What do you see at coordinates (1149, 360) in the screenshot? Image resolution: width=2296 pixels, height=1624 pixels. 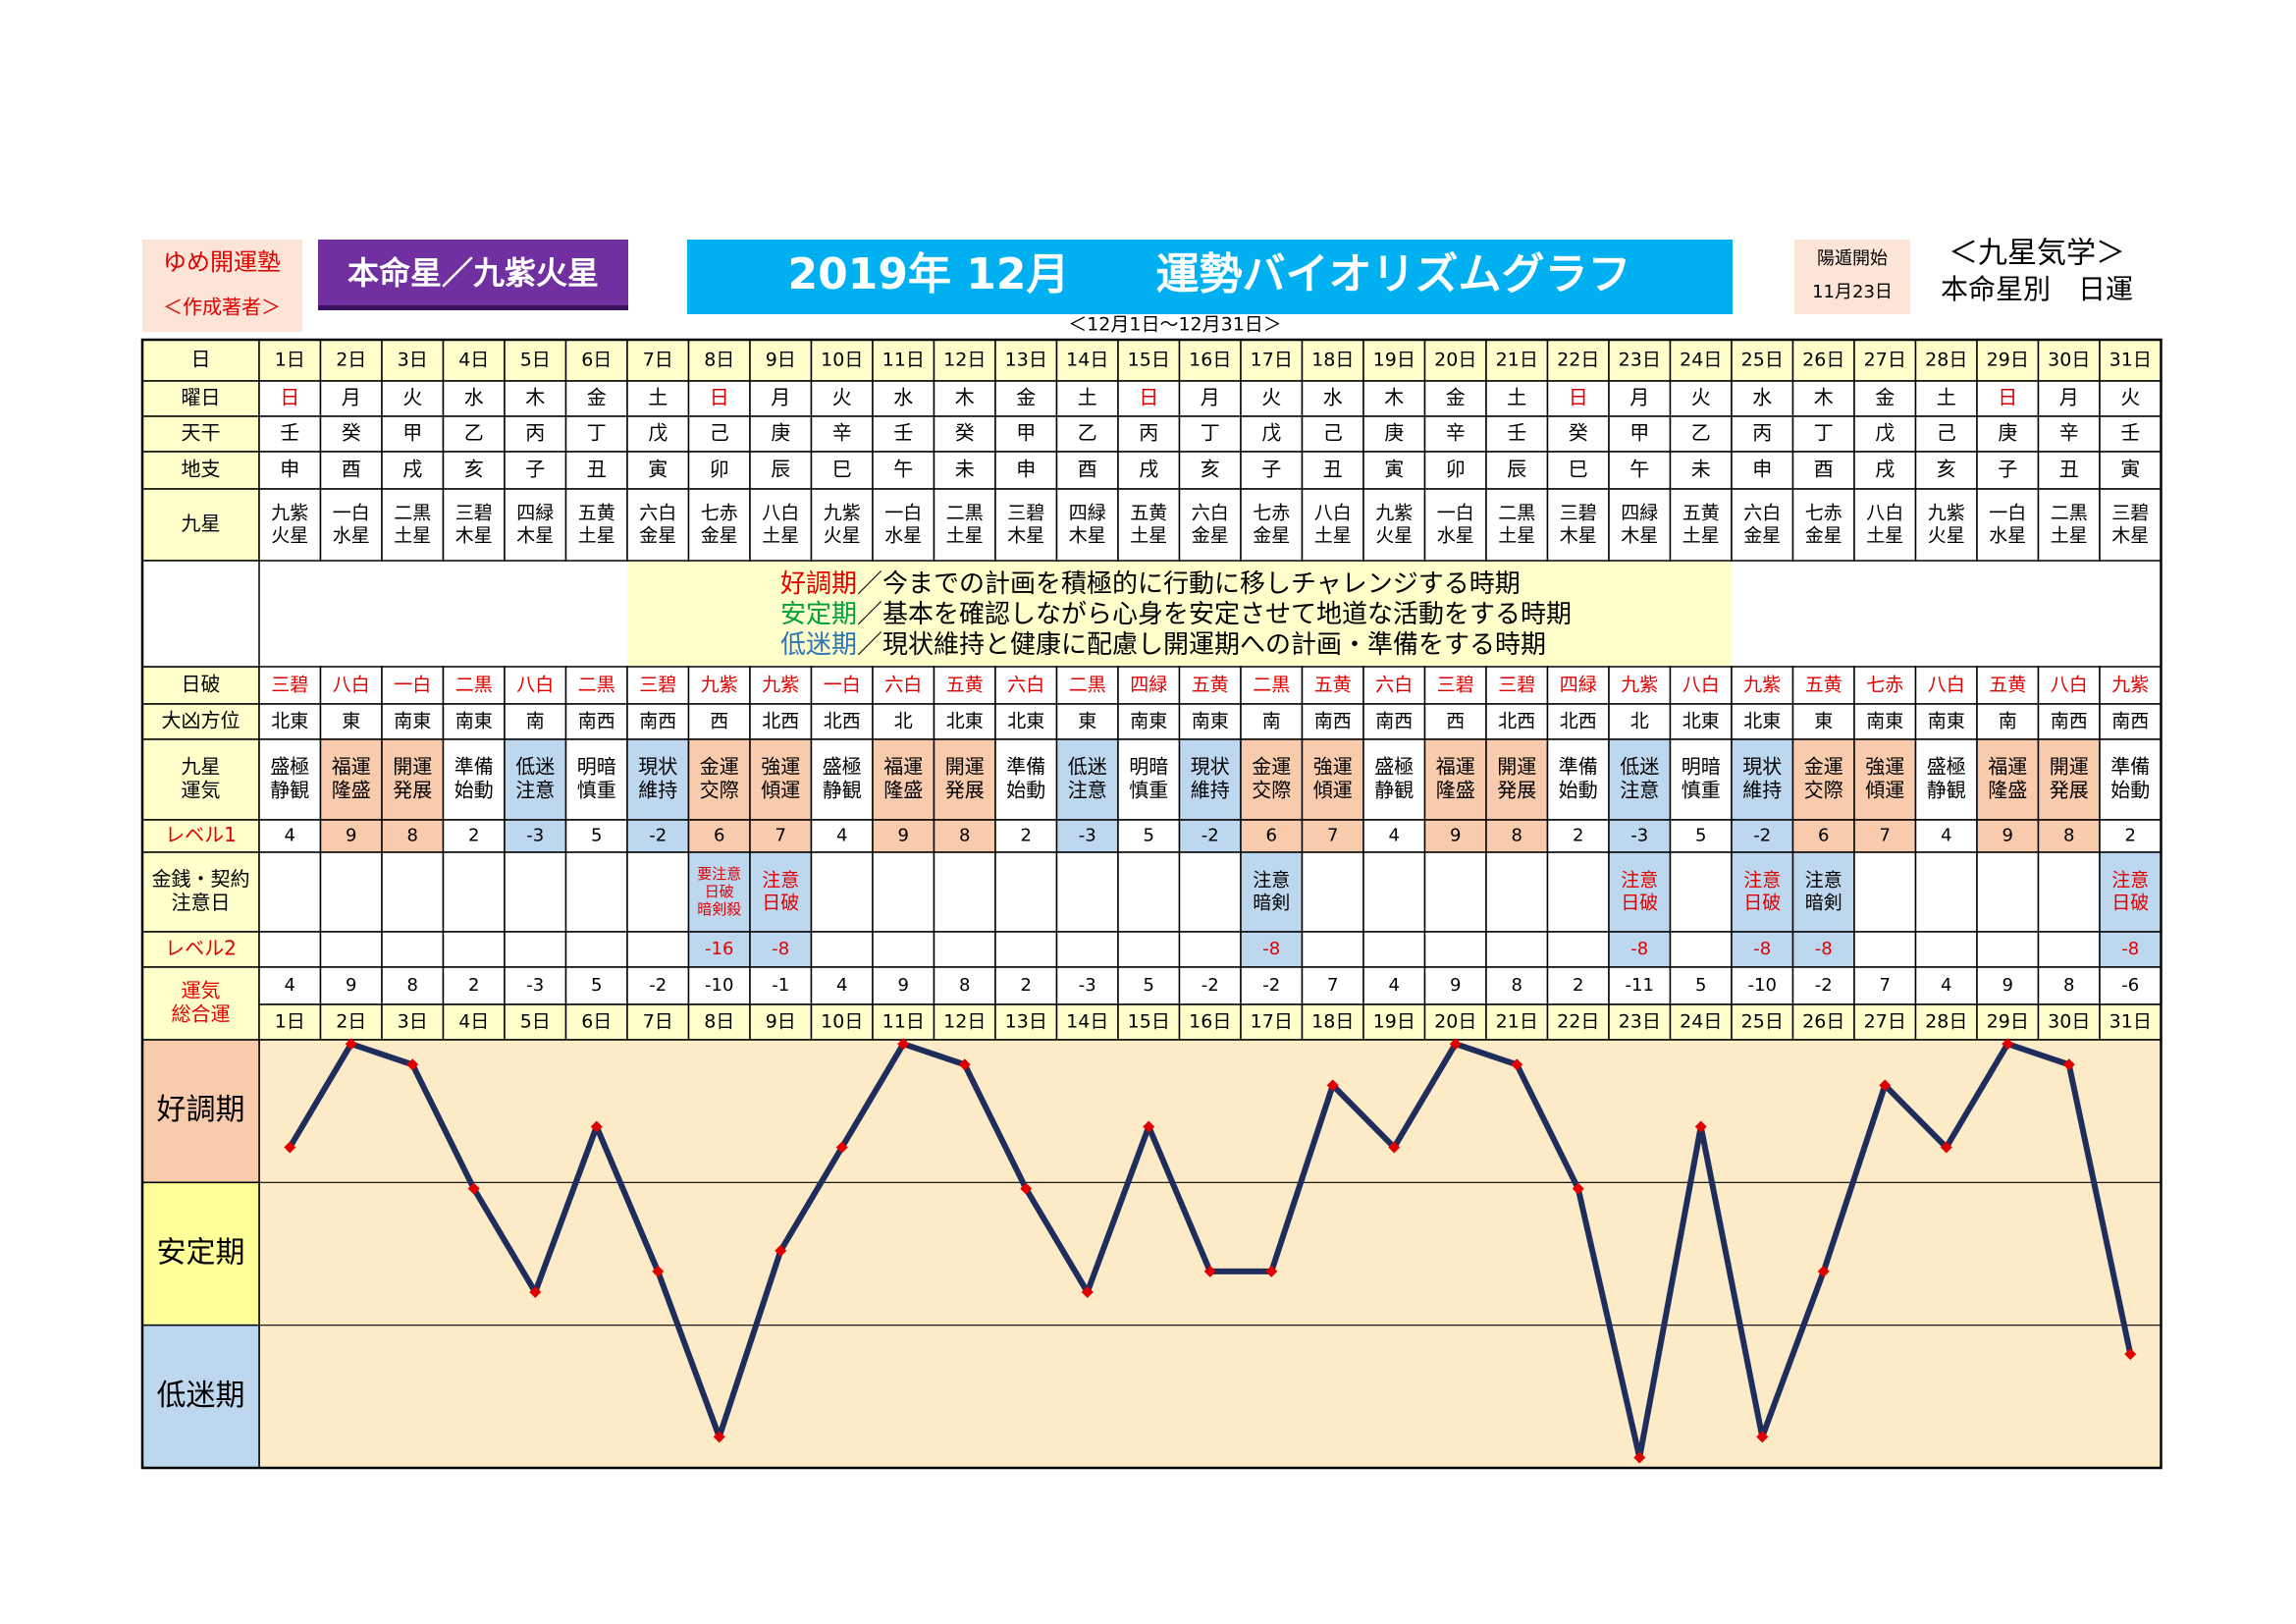 I see `day: 15日` at bounding box center [1149, 360].